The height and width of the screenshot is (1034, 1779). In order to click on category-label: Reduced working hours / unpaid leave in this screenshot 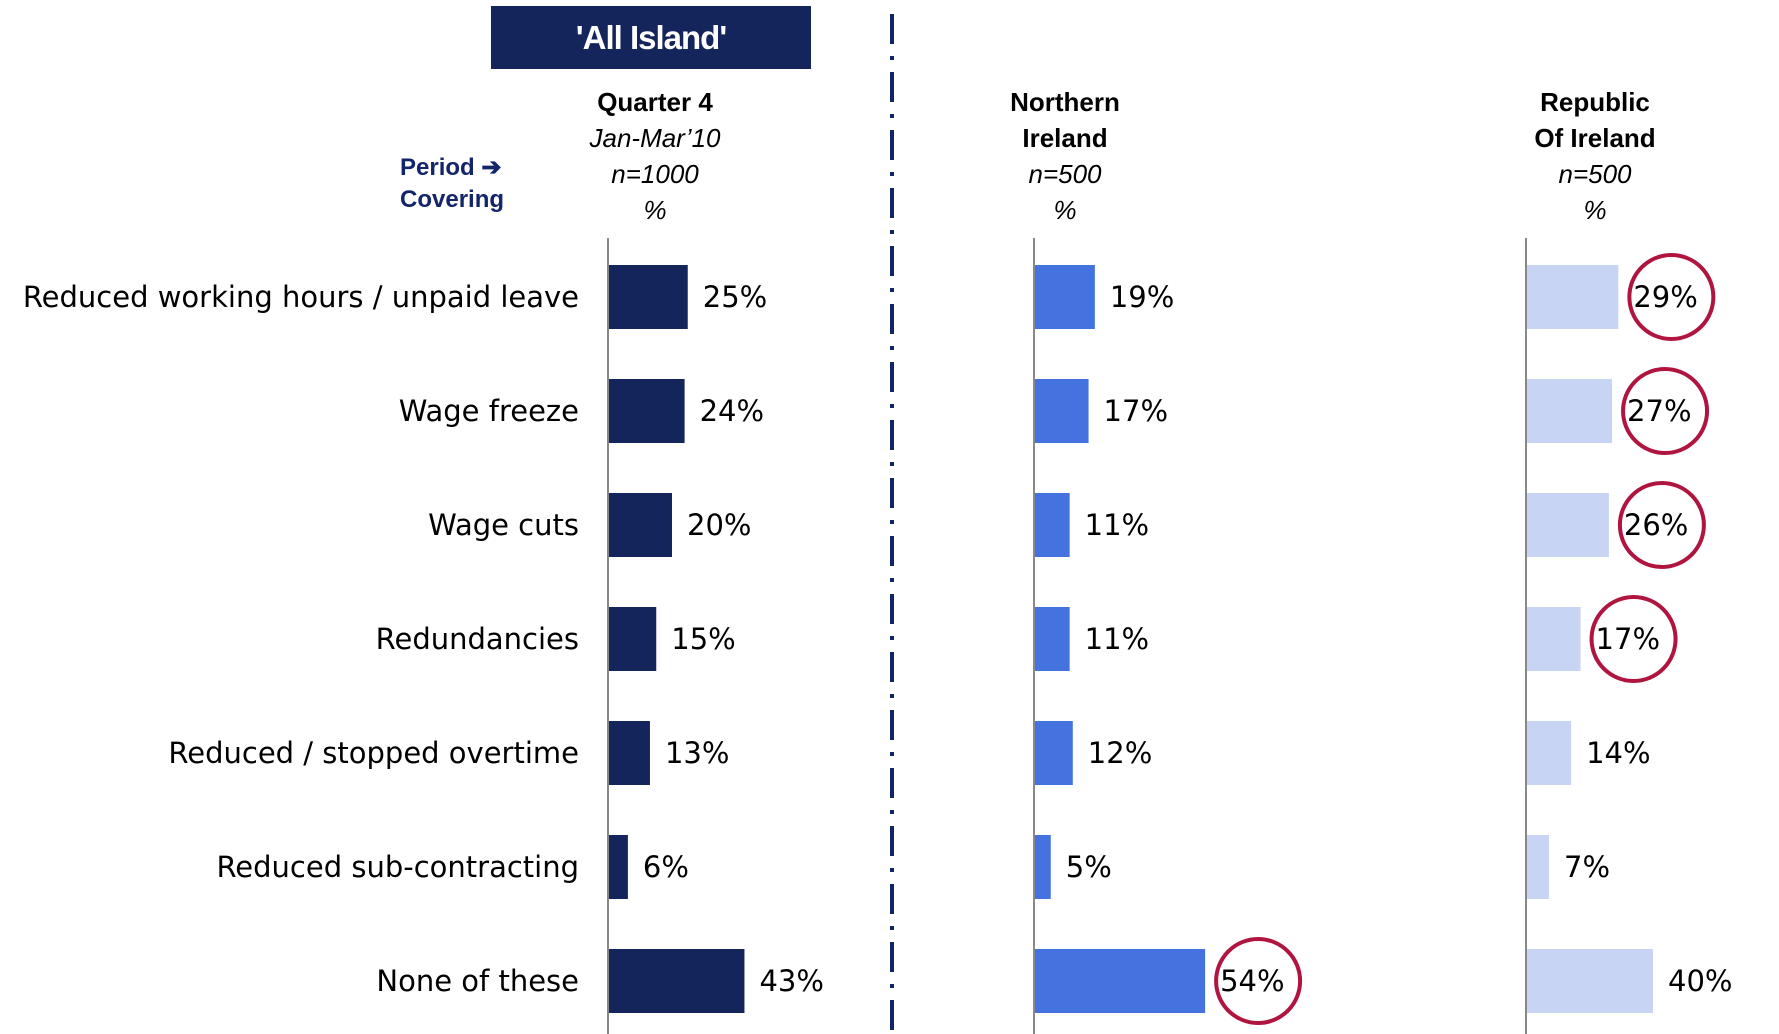, I will do `click(300, 297)`.